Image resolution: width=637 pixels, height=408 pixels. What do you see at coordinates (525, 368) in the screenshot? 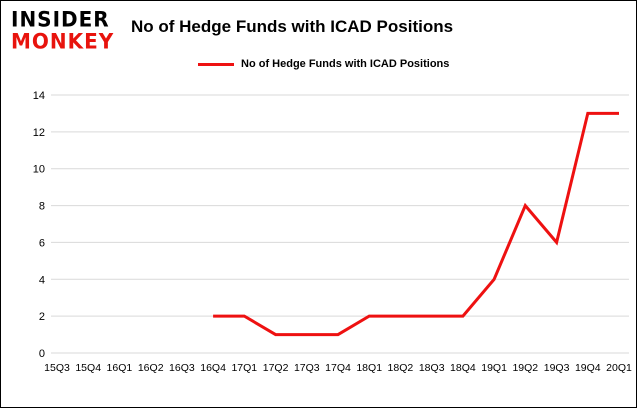
I see `x-tick-label: 19Q2` at bounding box center [525, 368].